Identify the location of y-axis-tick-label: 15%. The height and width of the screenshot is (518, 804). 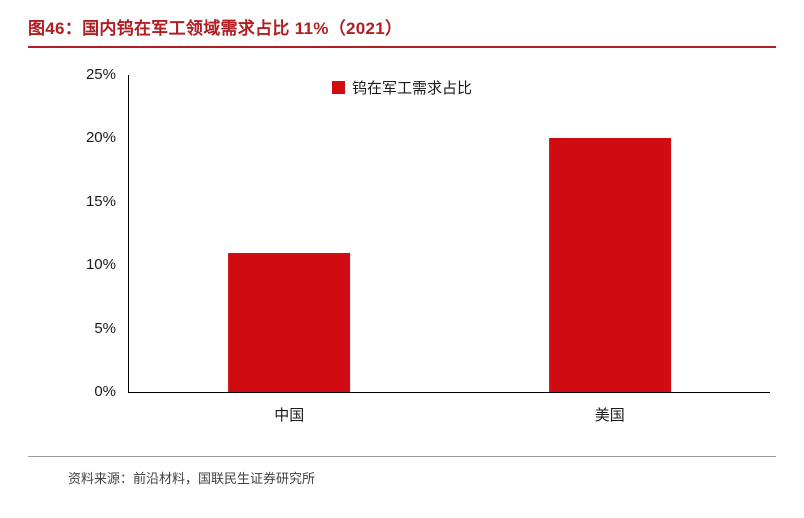
(100, 201).